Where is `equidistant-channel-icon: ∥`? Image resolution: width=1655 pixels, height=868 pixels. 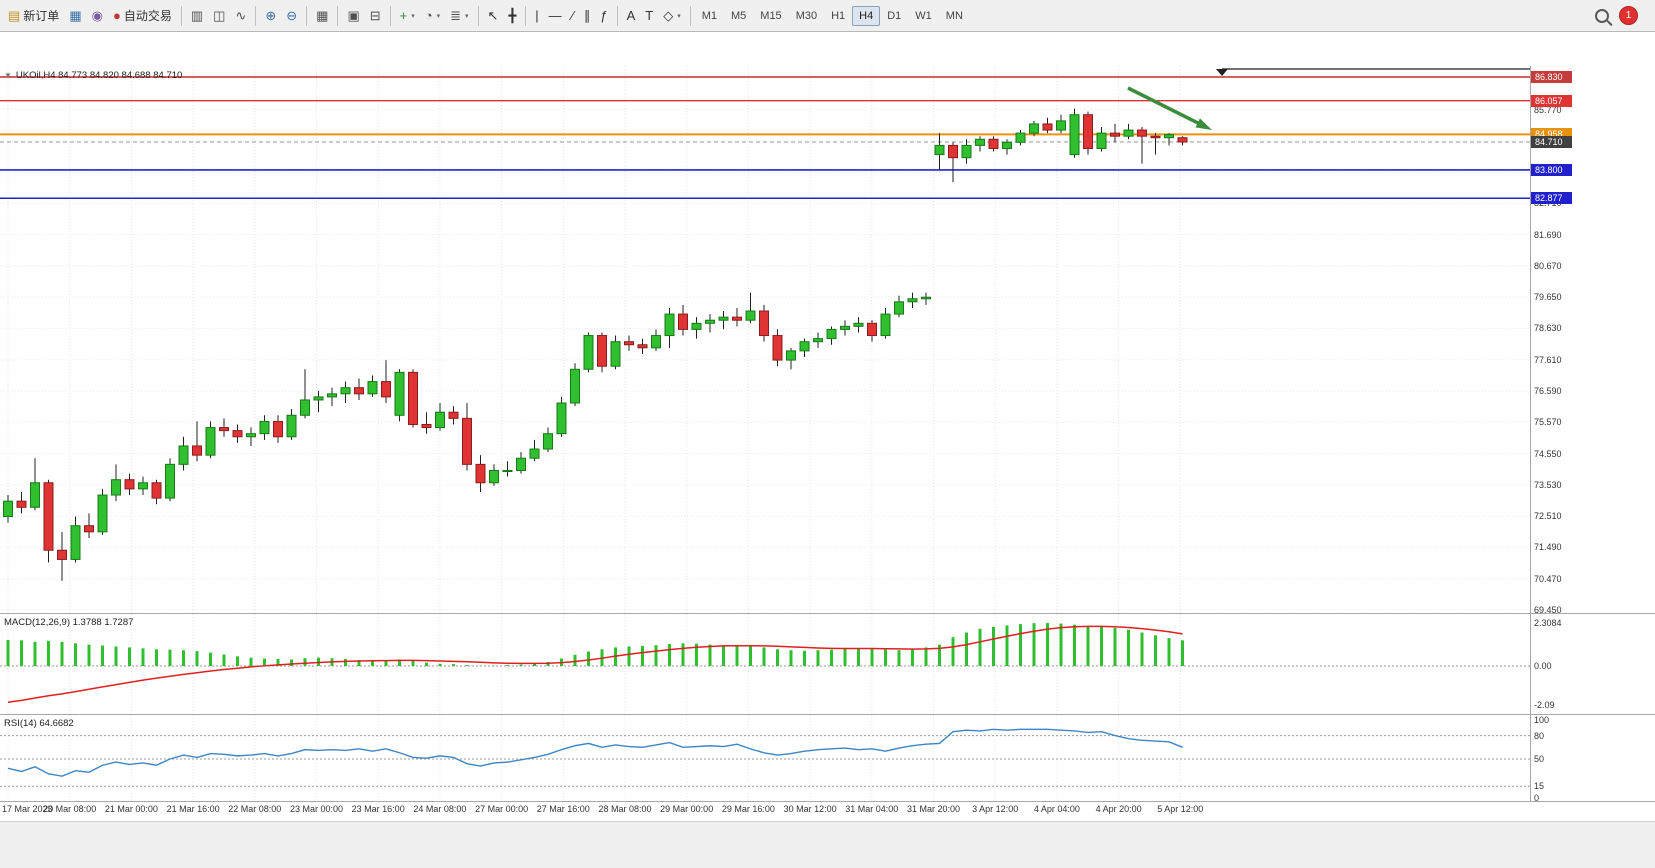 equidistant-channel-icon: ∥ is located at coordinates (587, 15).